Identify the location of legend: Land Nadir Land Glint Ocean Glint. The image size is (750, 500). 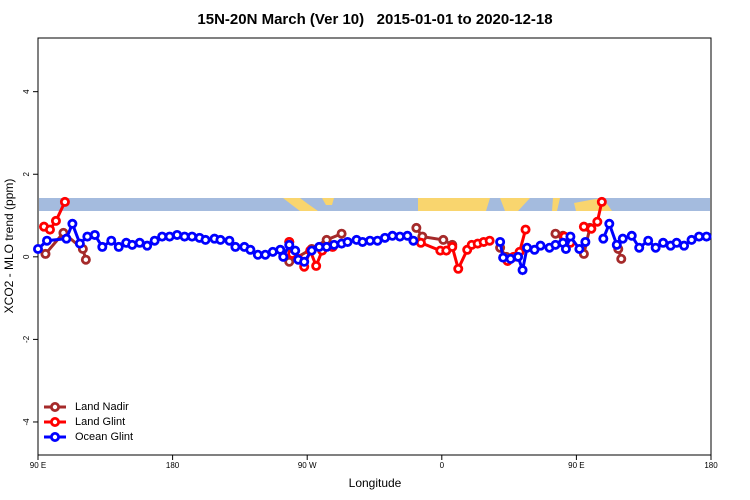
(88, 422).